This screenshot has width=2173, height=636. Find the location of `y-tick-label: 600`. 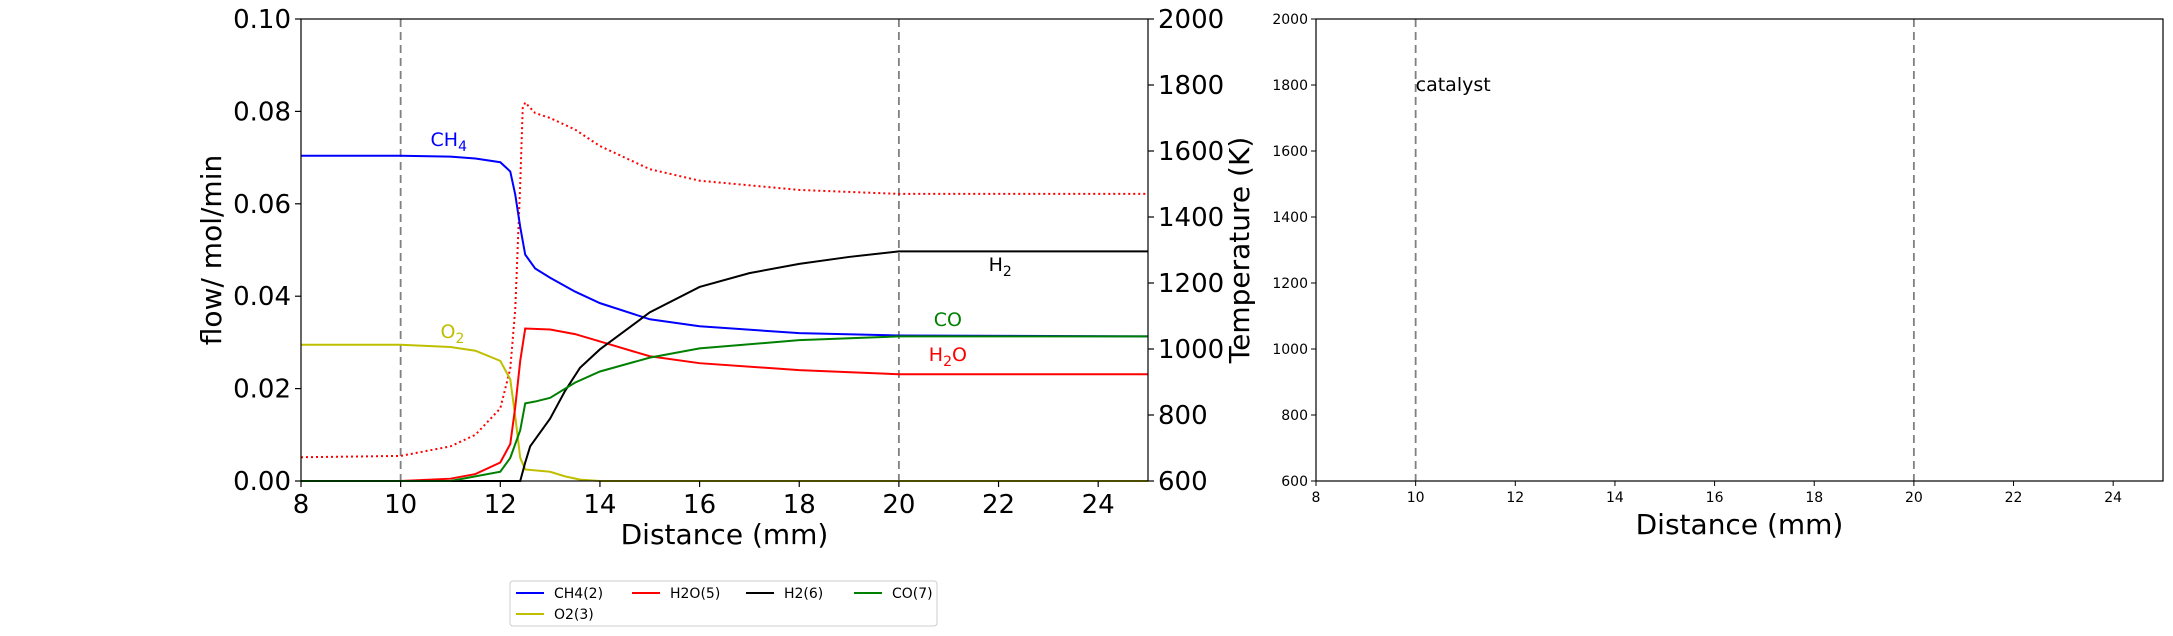

y-tick-label: 600 is located at coordinates (1294, 482).